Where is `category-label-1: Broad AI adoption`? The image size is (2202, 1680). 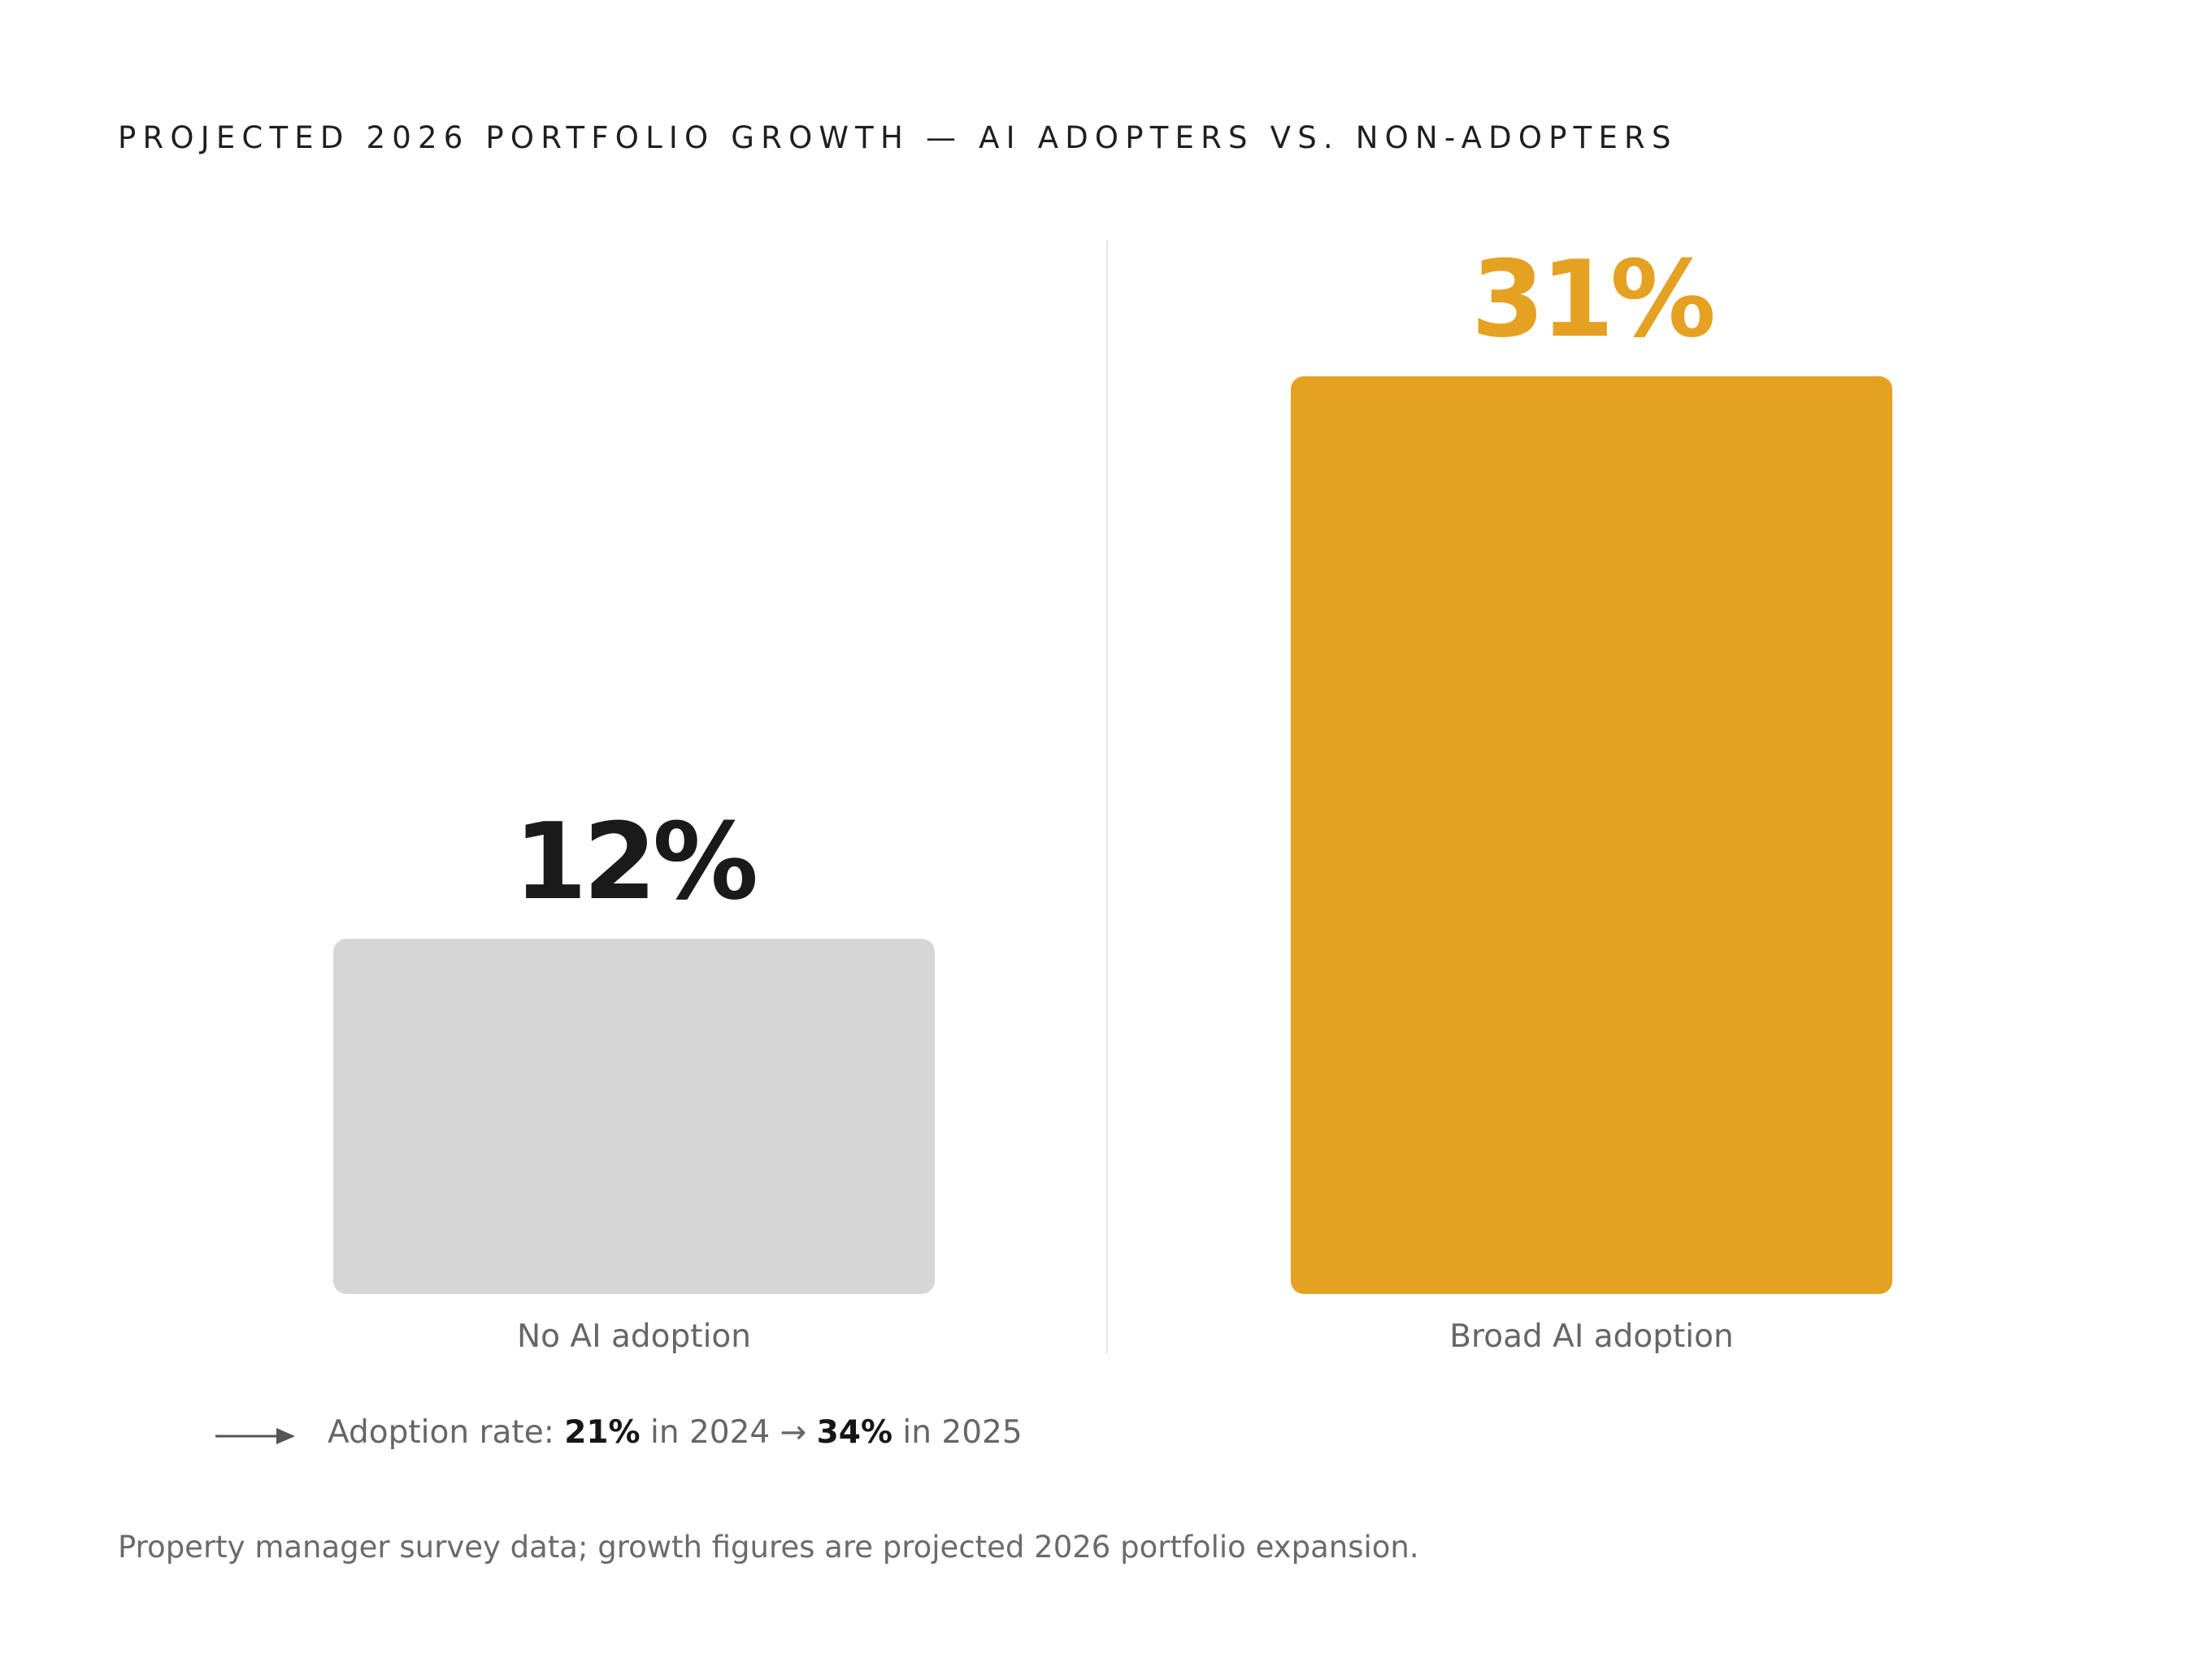 category-label-1: Broad AI adoption is located at coordinates (1591, 1336).